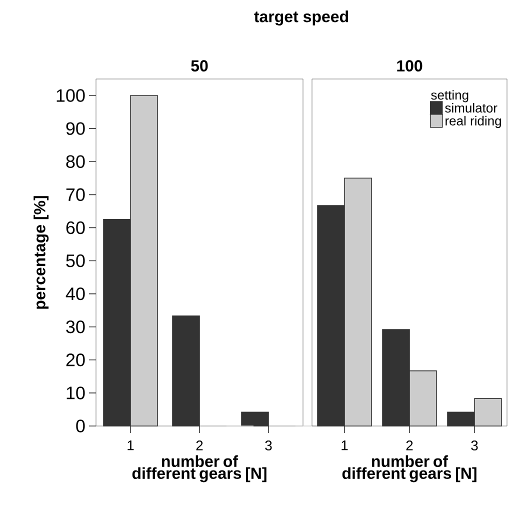  I want to click on y-tick-label: 100, so click(70, 95).